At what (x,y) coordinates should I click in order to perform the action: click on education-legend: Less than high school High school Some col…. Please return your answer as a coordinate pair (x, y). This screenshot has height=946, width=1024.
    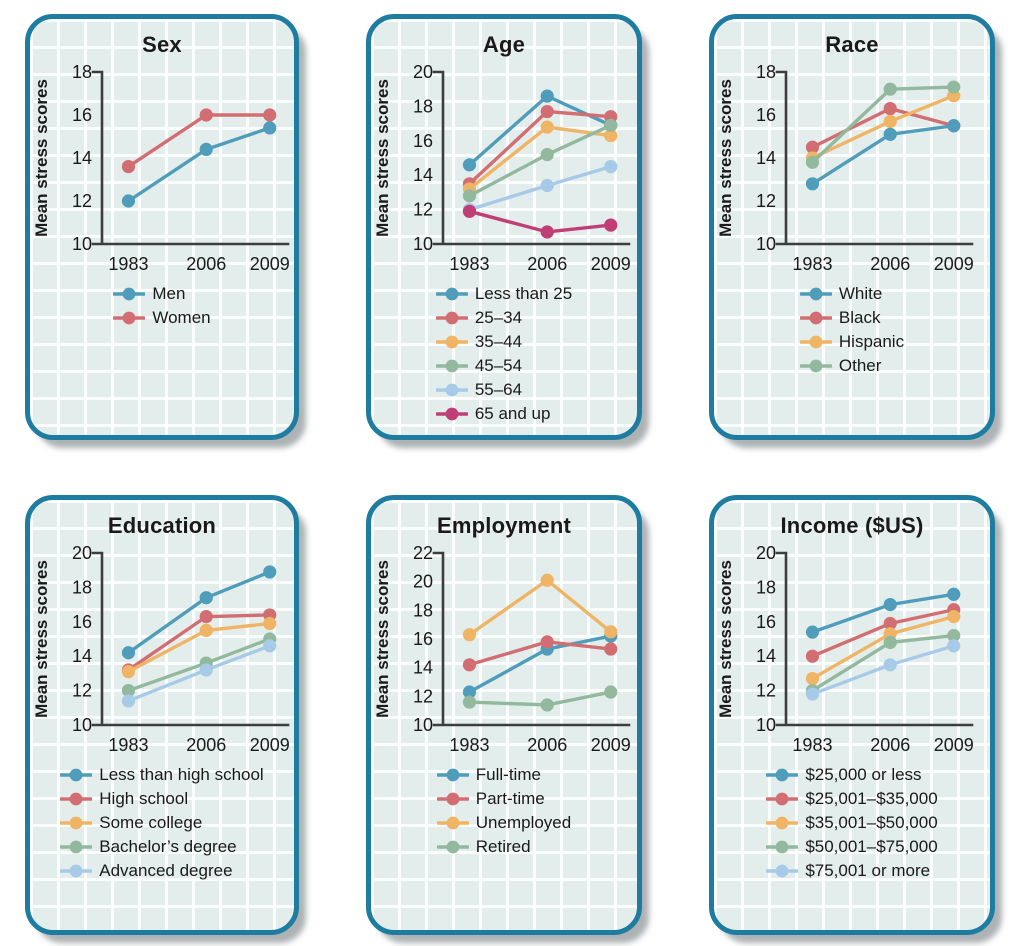
    Looking at the image, I should click on (162, 823).